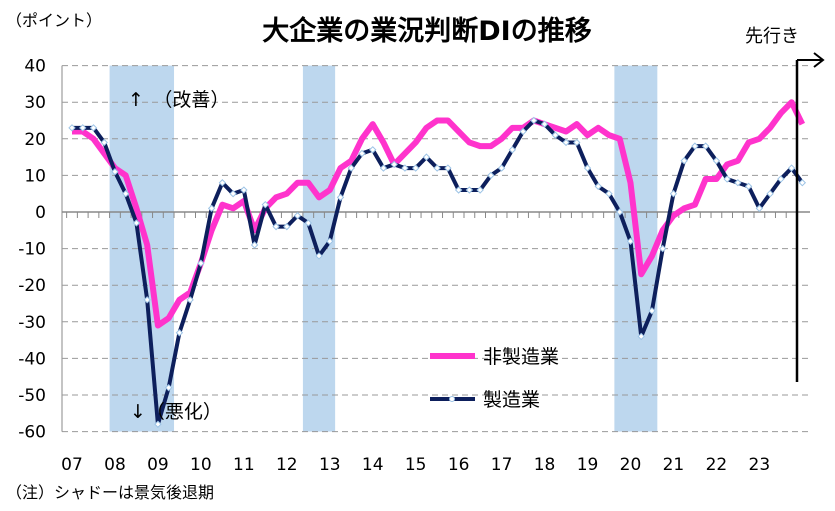  What do you see at coordinates (459, 465) in the screenshot?
I see `x-tick-label: 16` at bounding box center [459, 465].